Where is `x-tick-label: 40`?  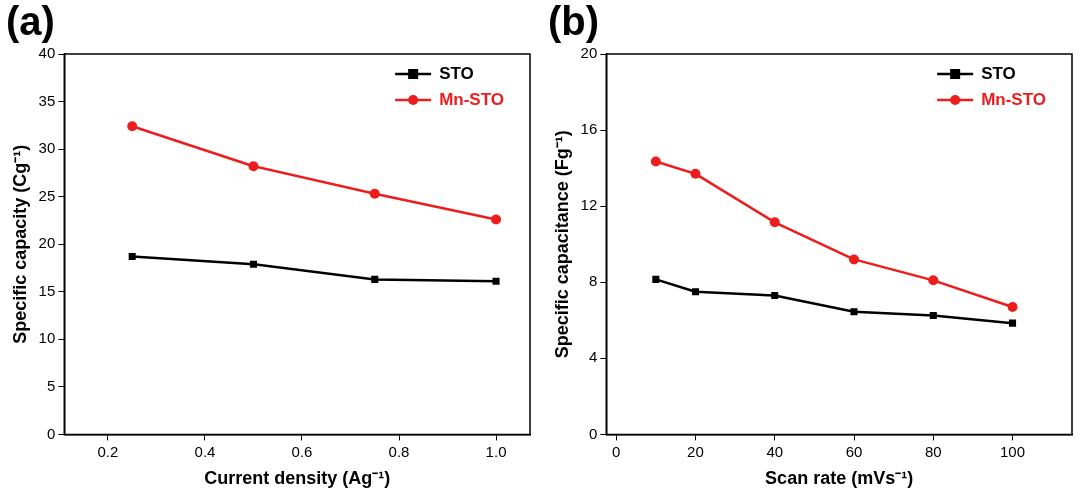
x-tick-label: 40 is located at coordinates (775, 451).